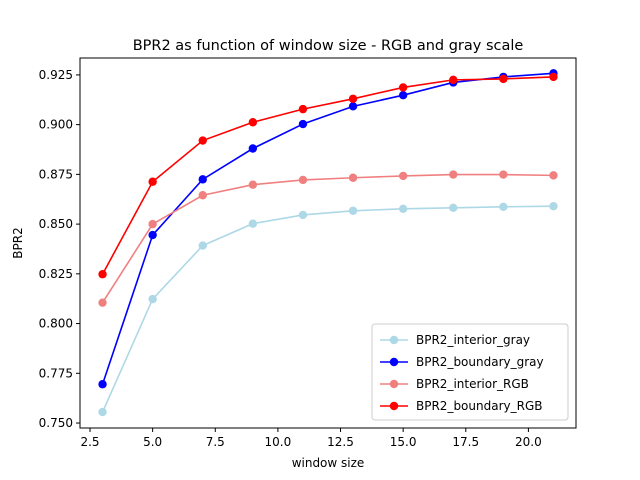 Image resolution: width=640 pixels, height=480 pixels. What do you see at coordinates (56, 324) in the screenshot?
I see `y-tick-label: 0.800` at bounding box center [56, 324].